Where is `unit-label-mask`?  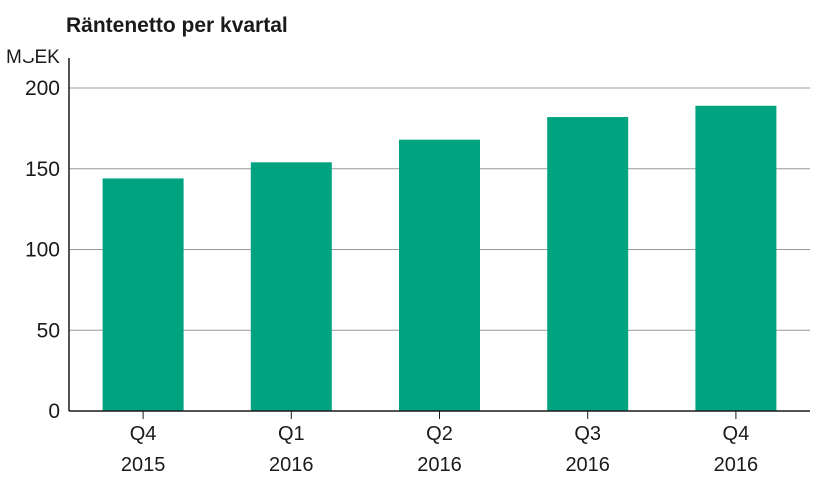 unit-label-mask is located at coordinates (28, 52).